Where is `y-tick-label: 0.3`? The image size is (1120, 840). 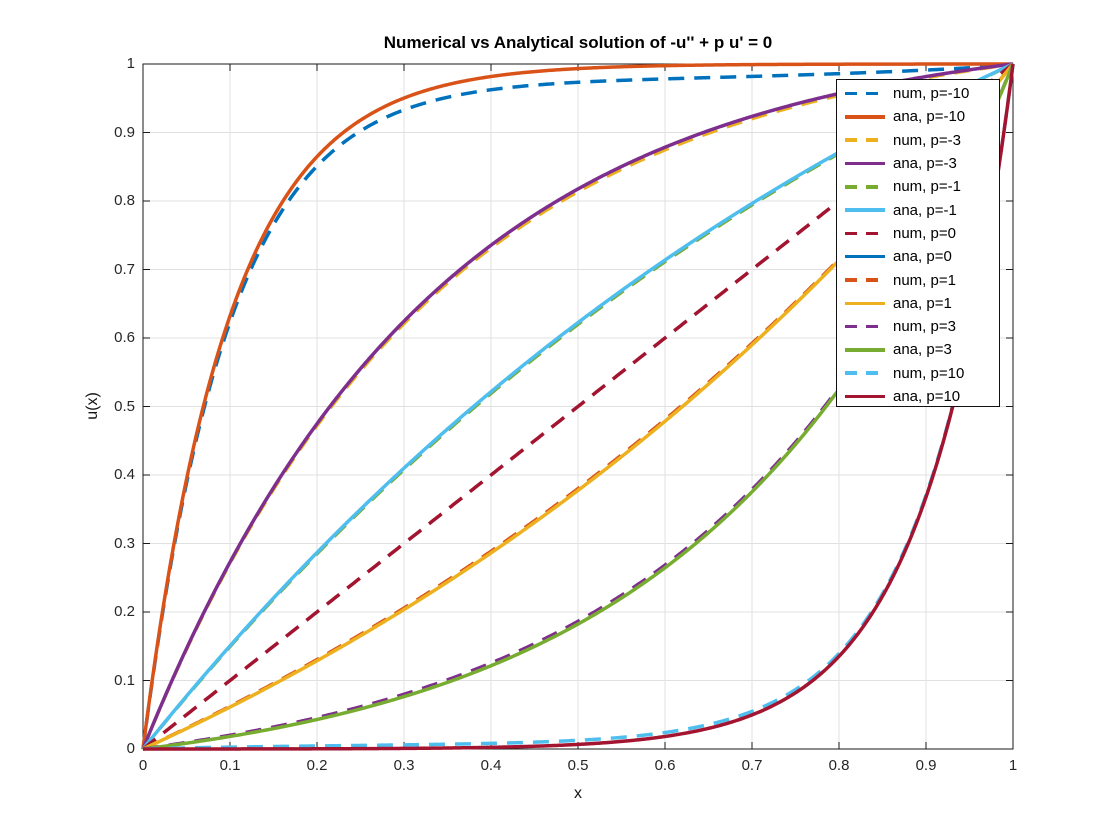
y-tick-label: 0.3 is located at coordinates (124, 543).